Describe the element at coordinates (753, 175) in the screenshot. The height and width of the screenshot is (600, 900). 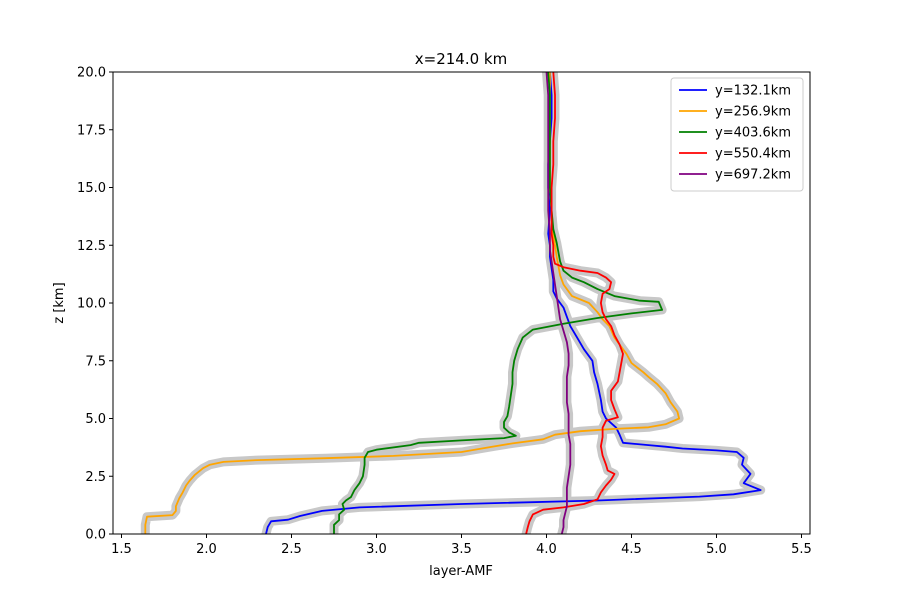
I see `legend-label-4: y=697.2km` at that location.